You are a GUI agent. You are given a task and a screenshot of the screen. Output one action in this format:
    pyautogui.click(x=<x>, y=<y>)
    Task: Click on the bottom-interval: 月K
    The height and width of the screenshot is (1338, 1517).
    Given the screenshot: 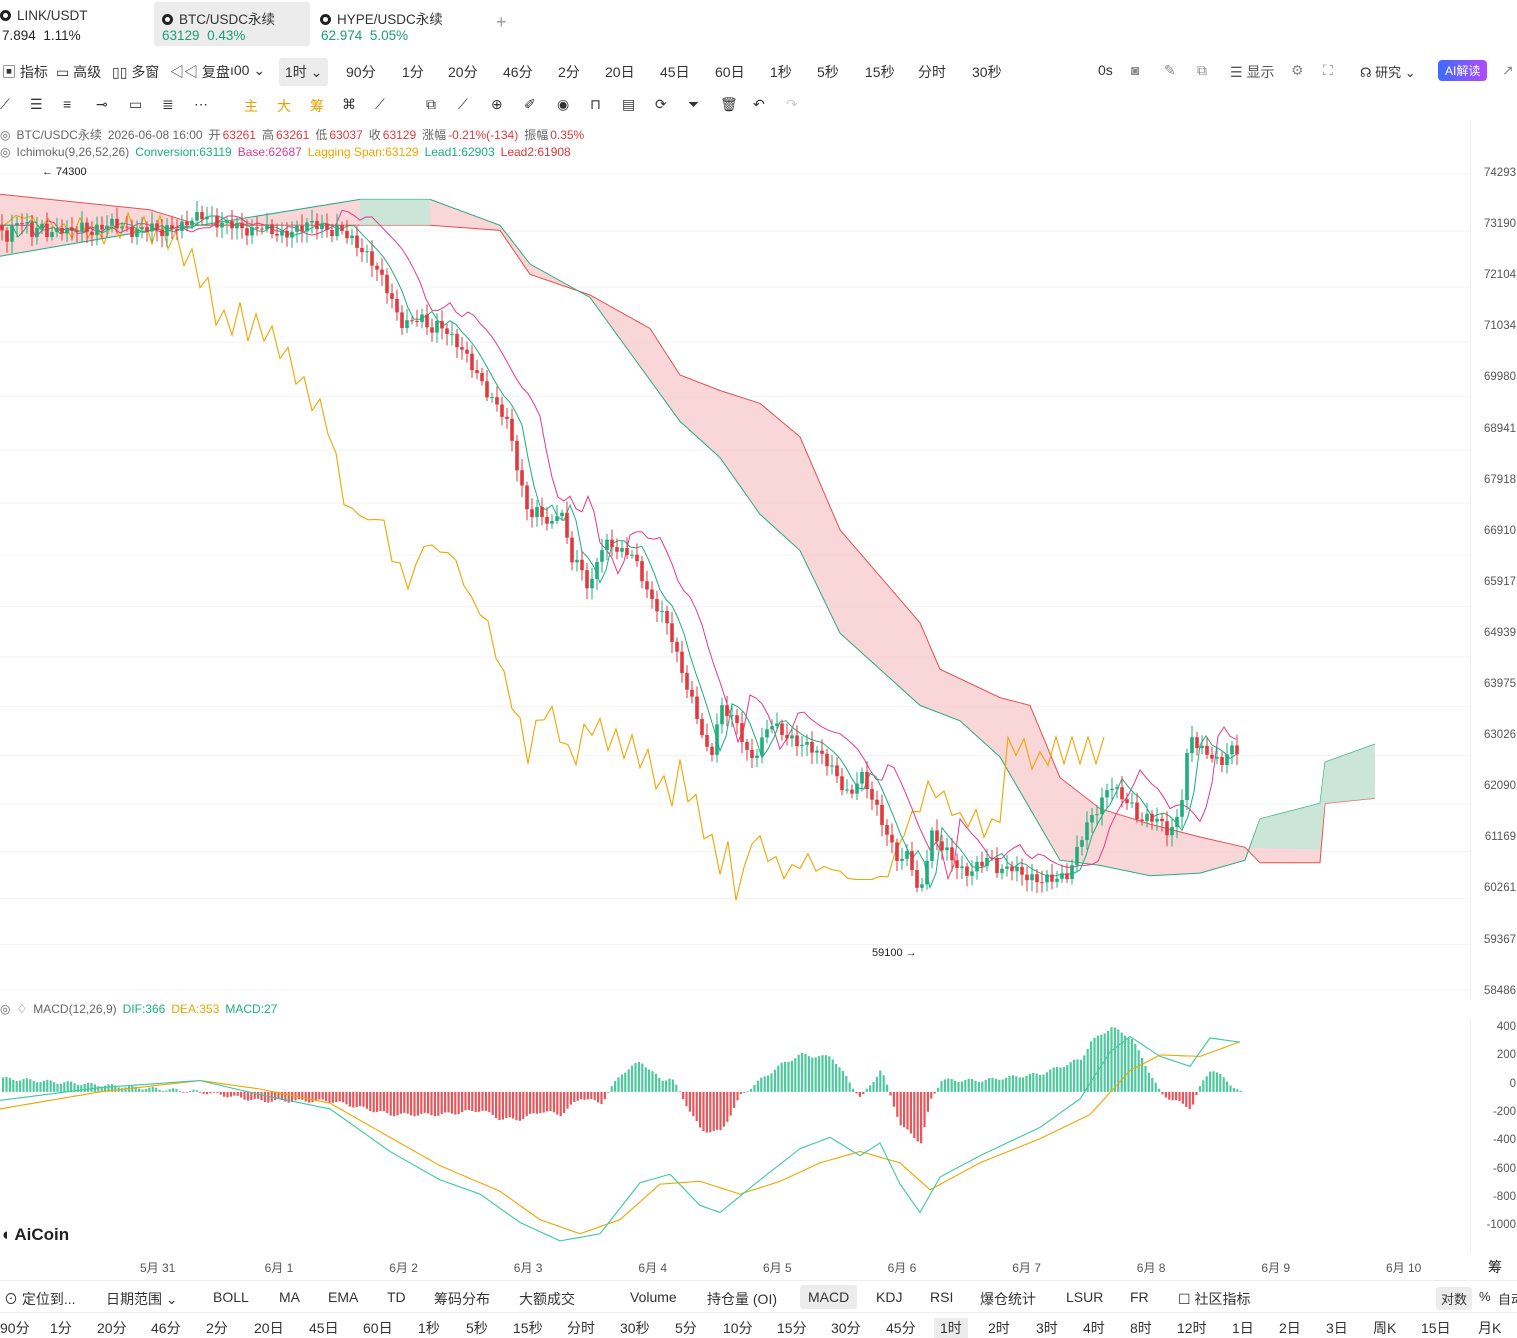 What is the action you would take?
    pyautogui.click(x=1490, y=1328)
    